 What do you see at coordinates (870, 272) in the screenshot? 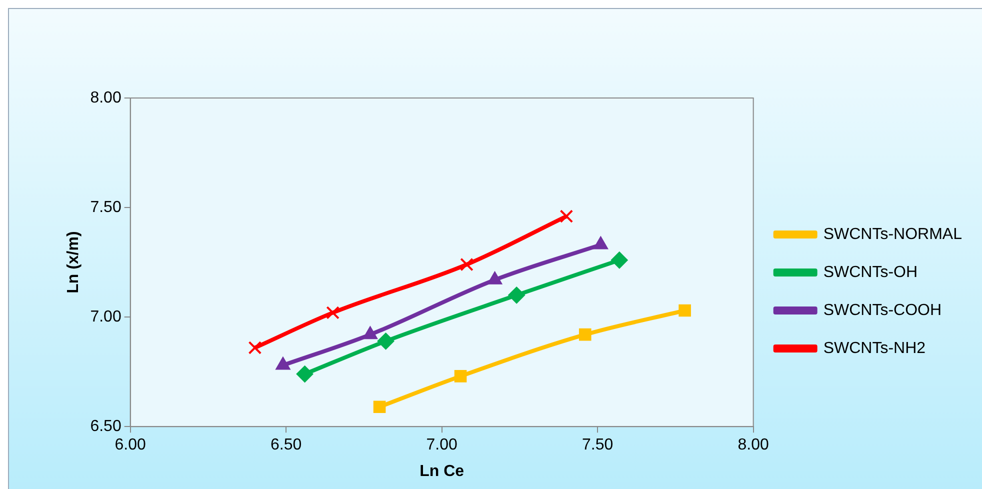
I see `legend-label: SWCNTs-OH` at bounding box center [870, 272].